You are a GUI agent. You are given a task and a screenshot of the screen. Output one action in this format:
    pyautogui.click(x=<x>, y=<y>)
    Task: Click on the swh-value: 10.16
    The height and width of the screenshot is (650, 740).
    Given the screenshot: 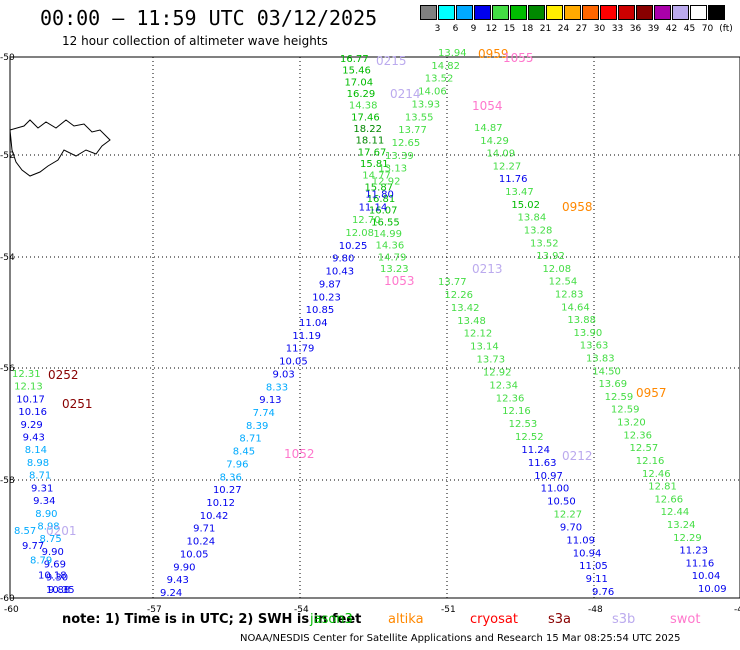 What is the action you would take?
    pyautogui.click(x=32, y=412)
    